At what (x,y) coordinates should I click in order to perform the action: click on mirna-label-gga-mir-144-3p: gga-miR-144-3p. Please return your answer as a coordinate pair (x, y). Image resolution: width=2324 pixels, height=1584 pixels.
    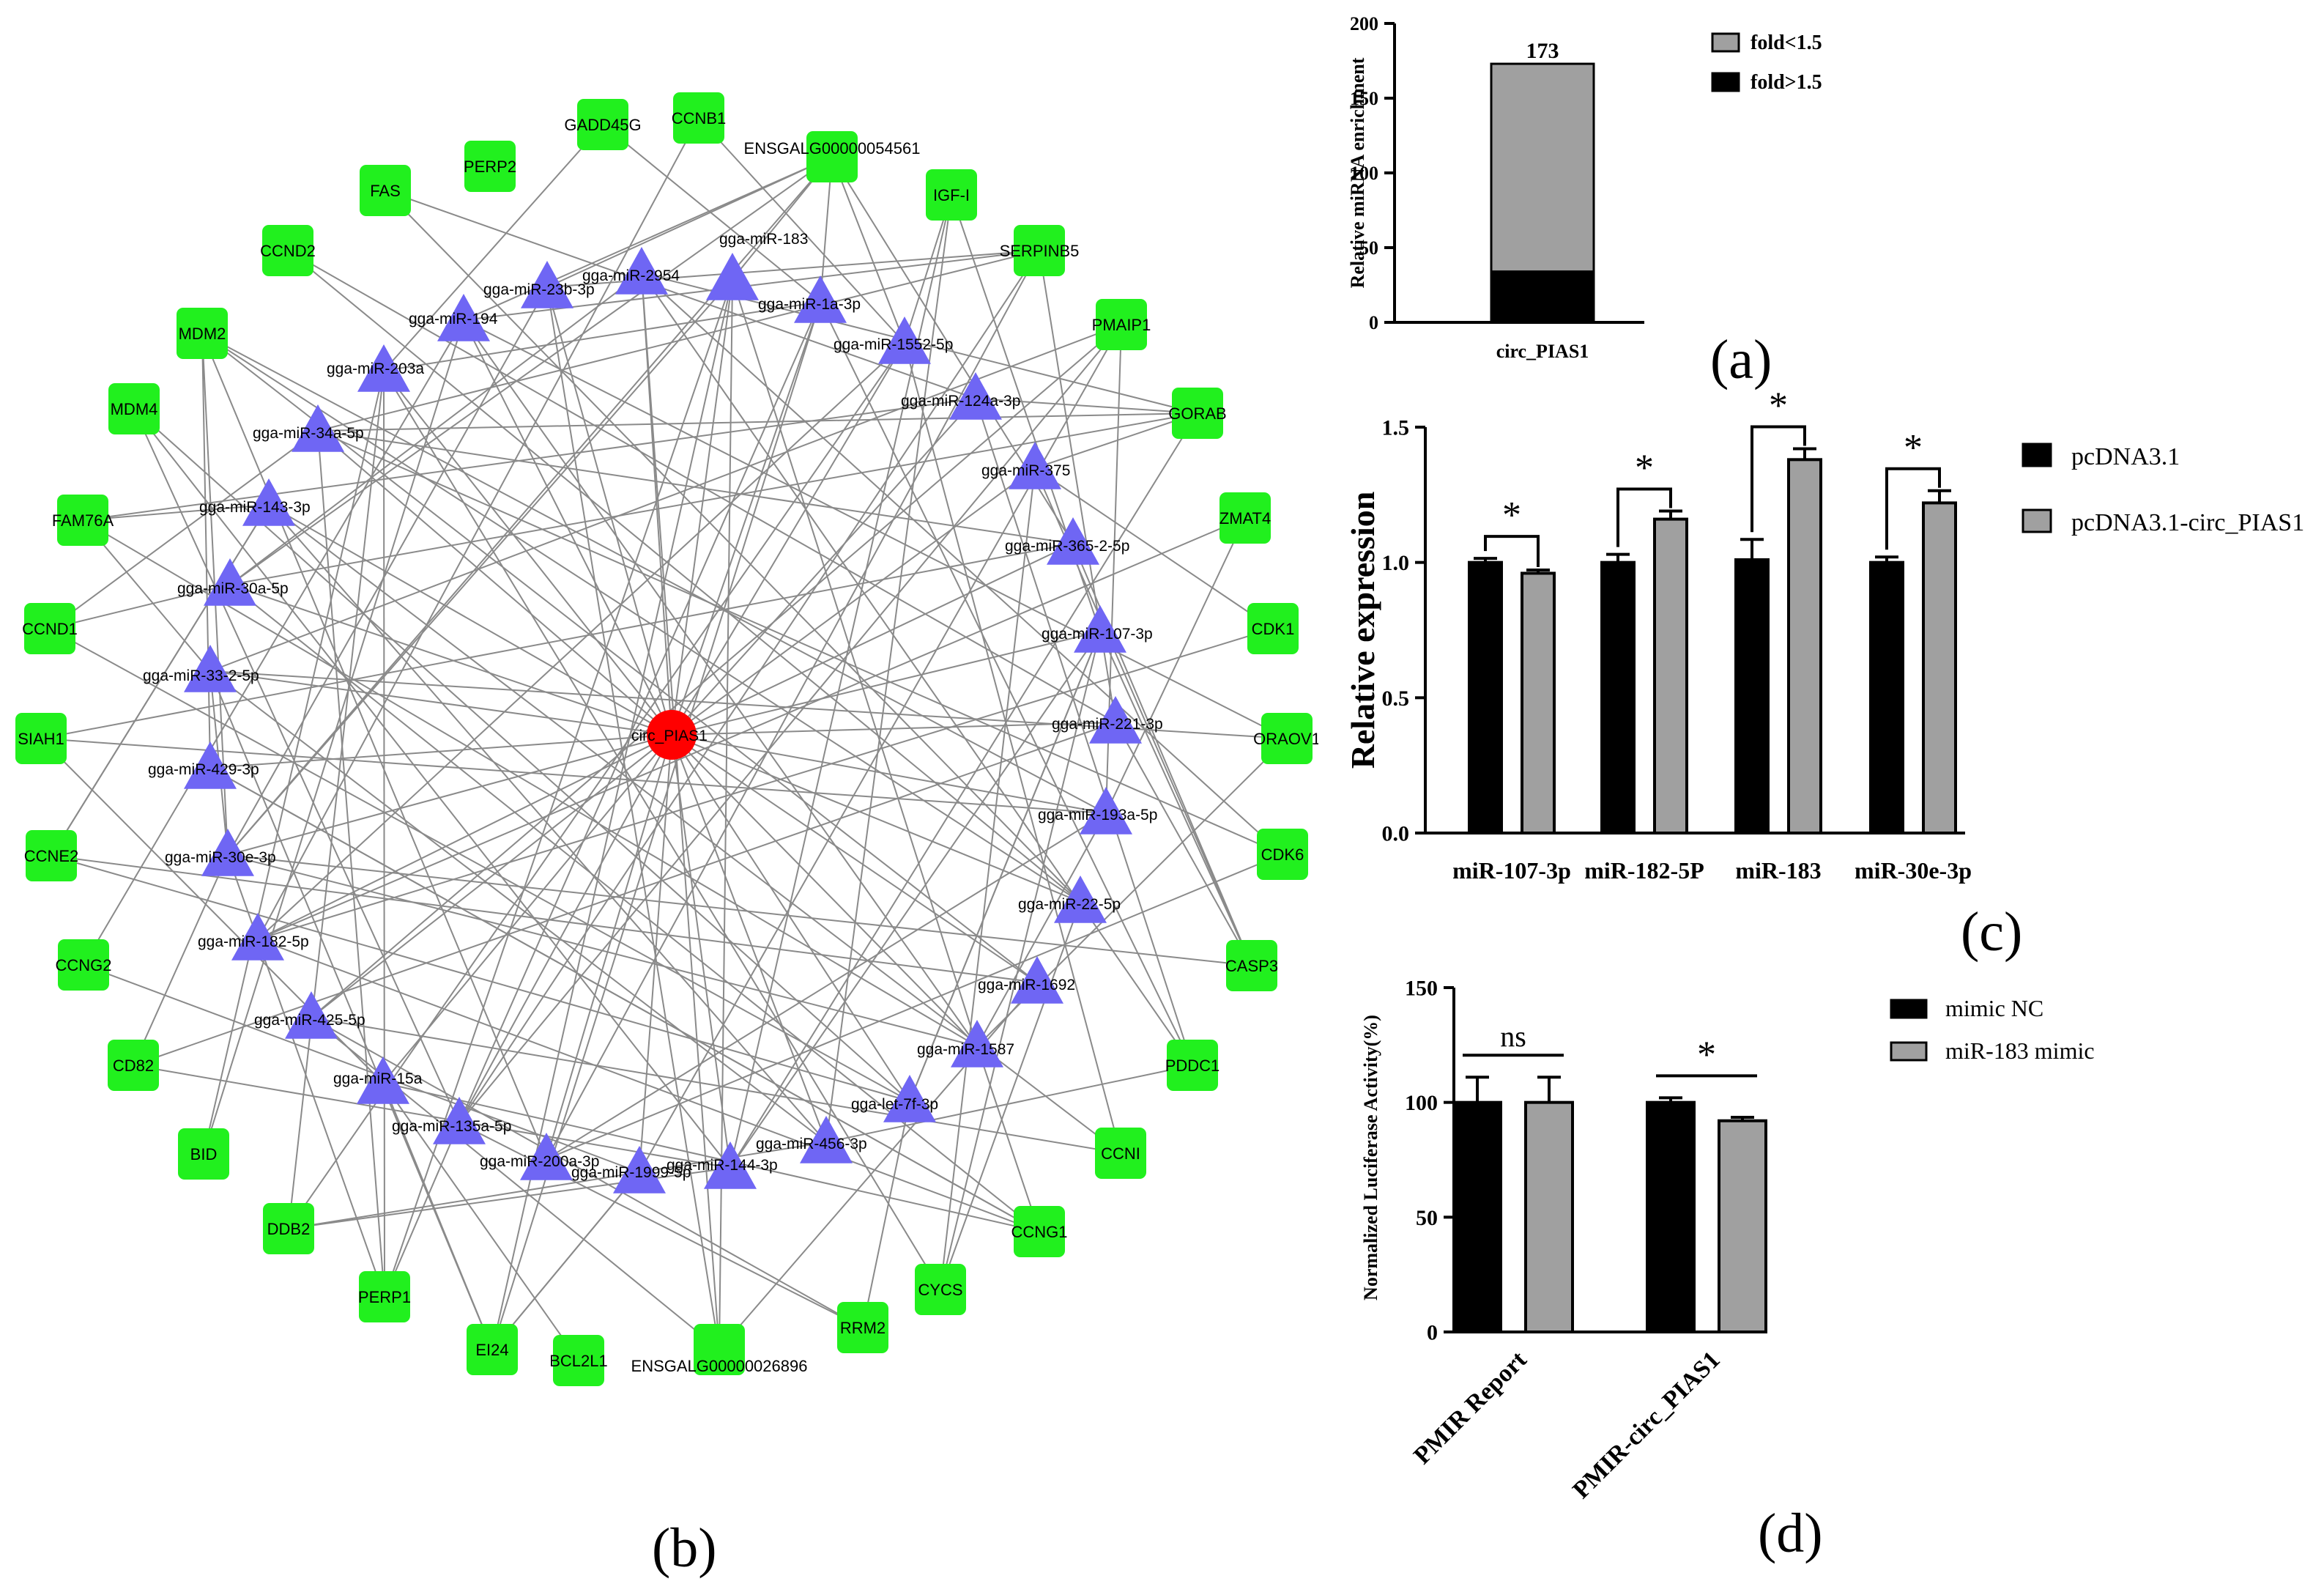
    Looking at the image, I should click on (722, 1165).